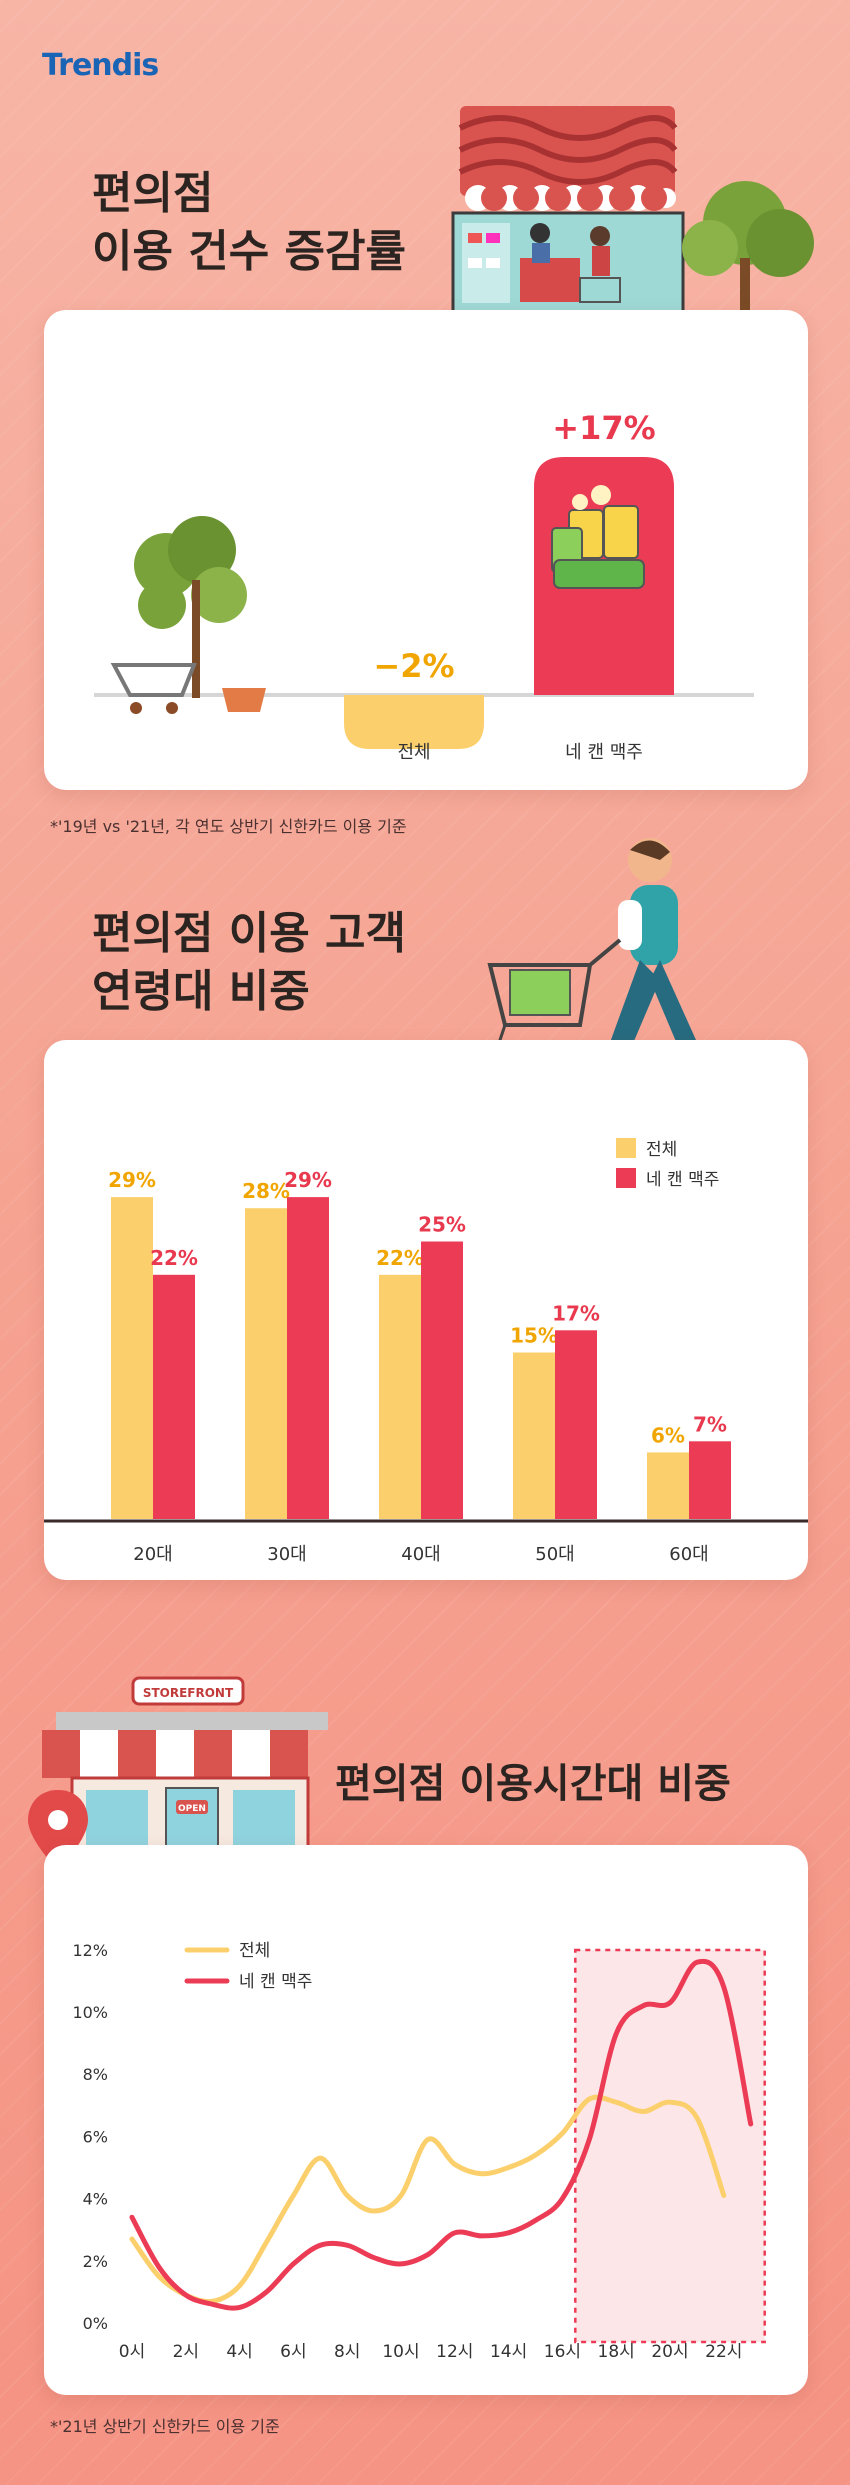 This screenshot has width=850, height=2485. Describe the element at coordinates (710, 1424) in the screenshot. I see `age-bar-label-1-4: 7%` at that location.